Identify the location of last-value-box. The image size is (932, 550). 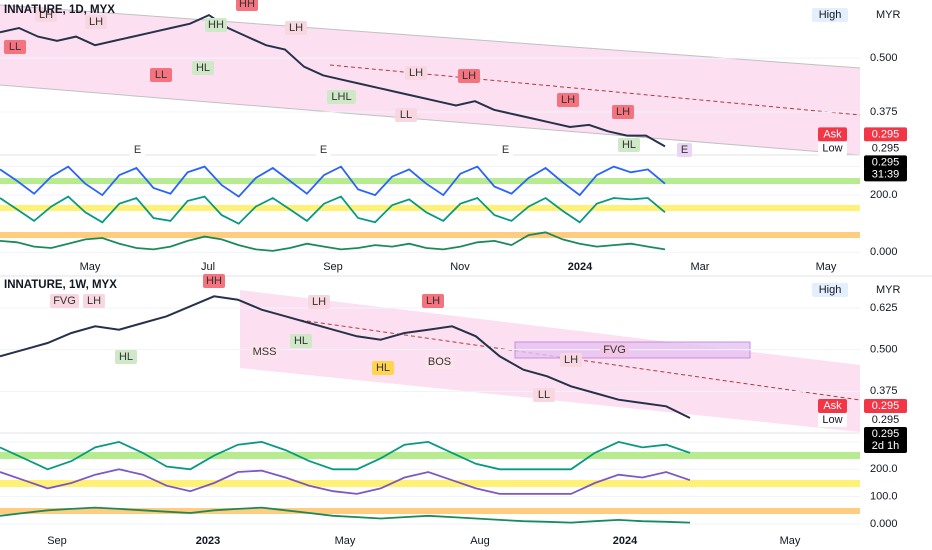
(885, 162).